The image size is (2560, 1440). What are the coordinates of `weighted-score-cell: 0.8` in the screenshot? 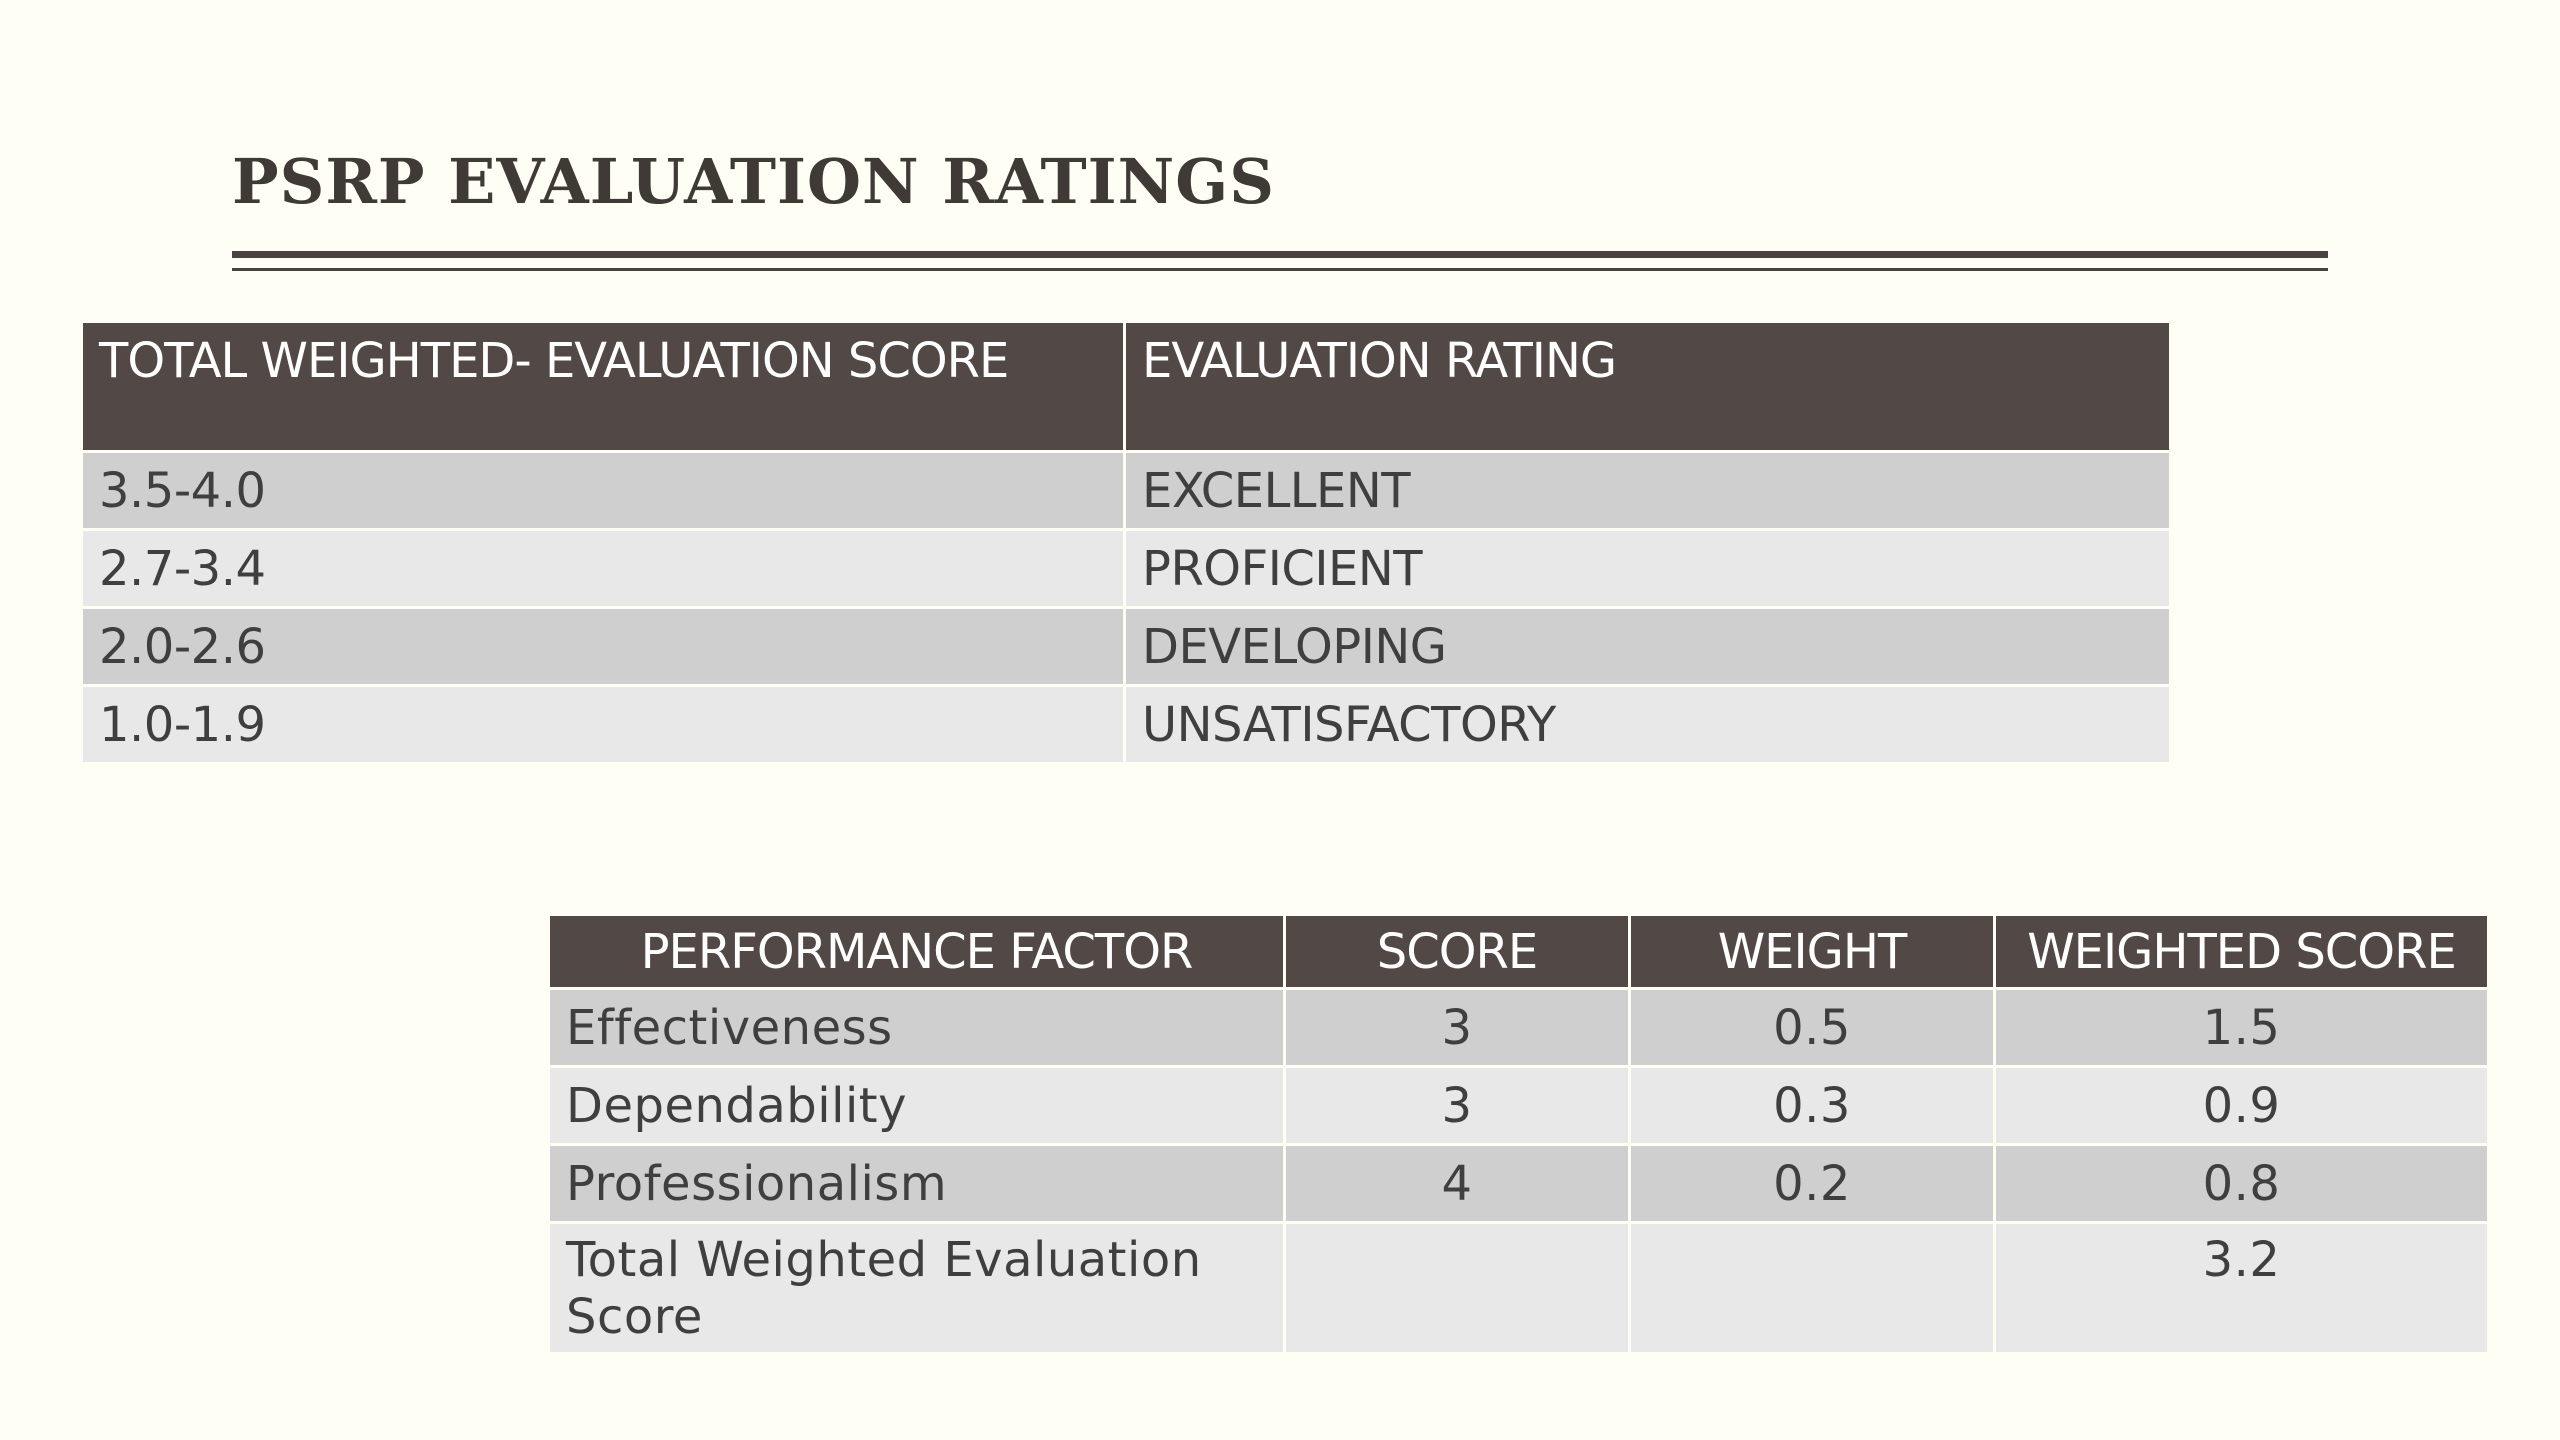 It's located at (2241, 1183).